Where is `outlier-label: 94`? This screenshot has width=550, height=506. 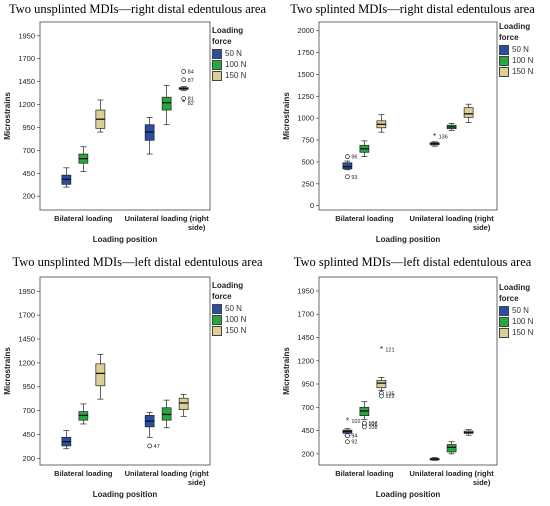
outlier-label: 94 is located at coordinates (354, 437).